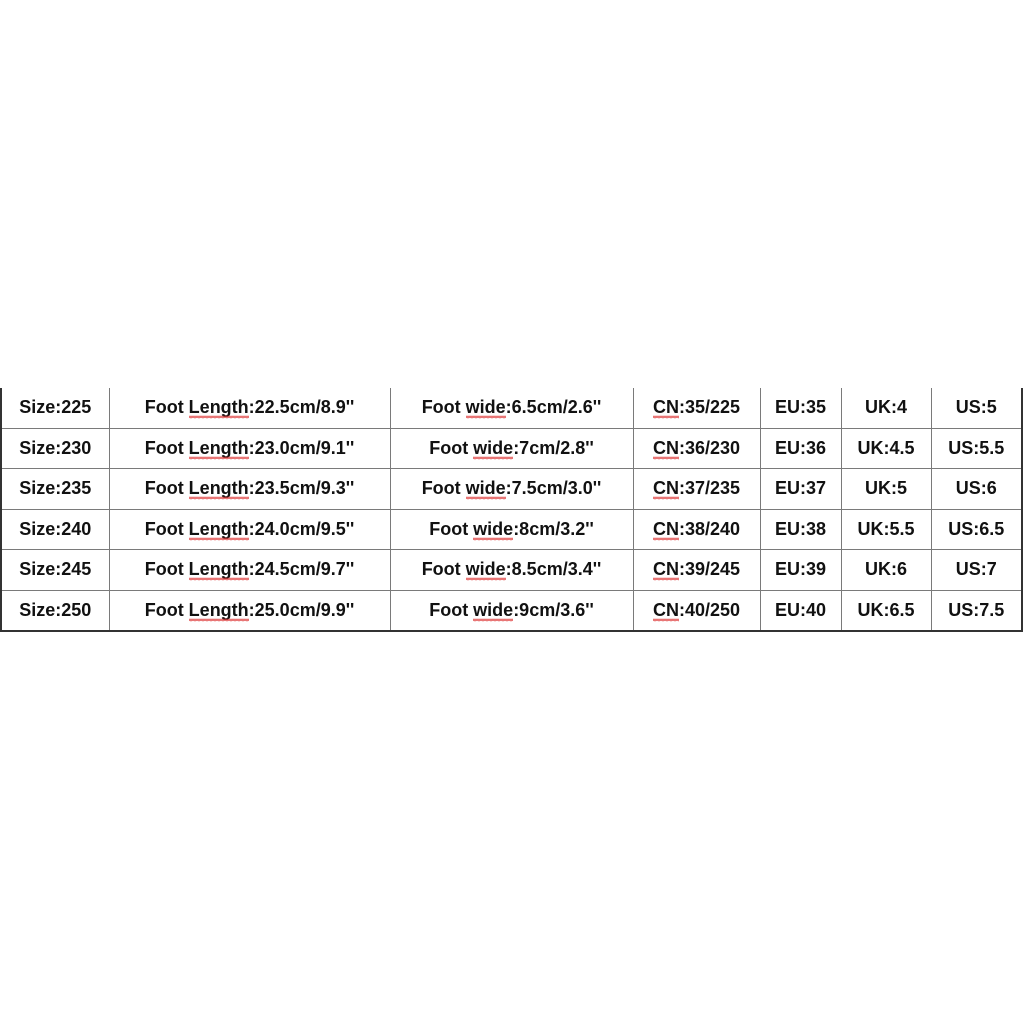 The height and width of the screenshot is (1024, 1024). Describe the element at coordinates (696, 570) in the screenshot. I see `cell-cn: CN:39/245` at that location.